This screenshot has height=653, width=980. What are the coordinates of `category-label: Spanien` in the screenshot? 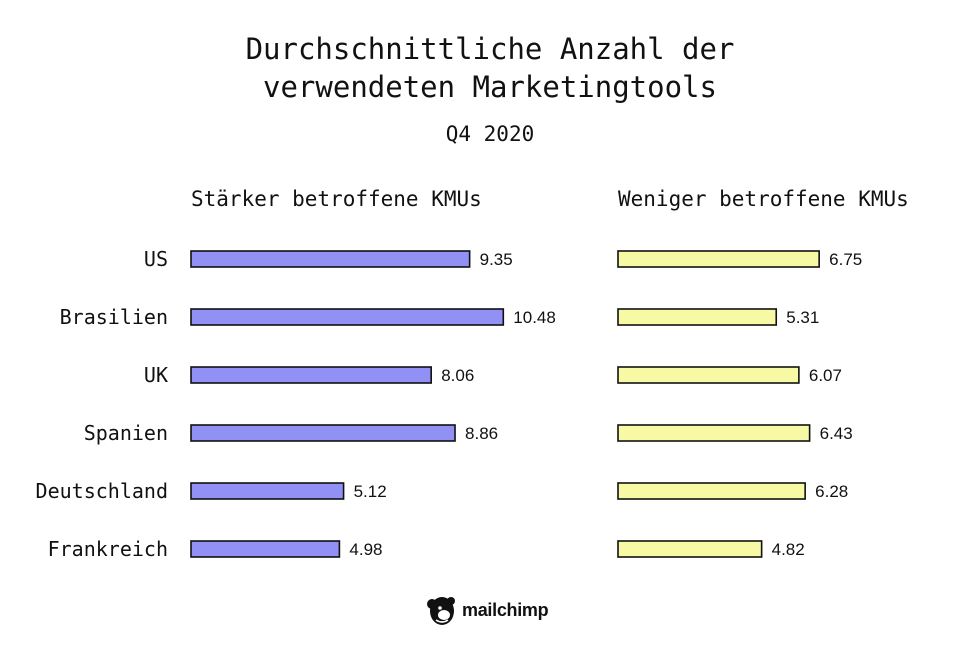 It's located at (126, 433).